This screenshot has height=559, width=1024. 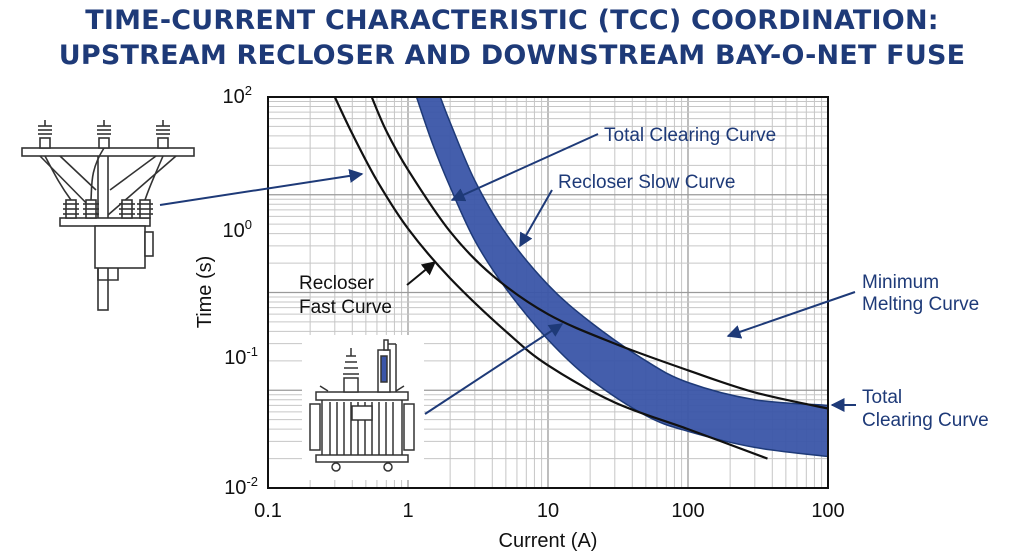 I want to click on x-tick-label: 0.1, so click(x=268, y=511).